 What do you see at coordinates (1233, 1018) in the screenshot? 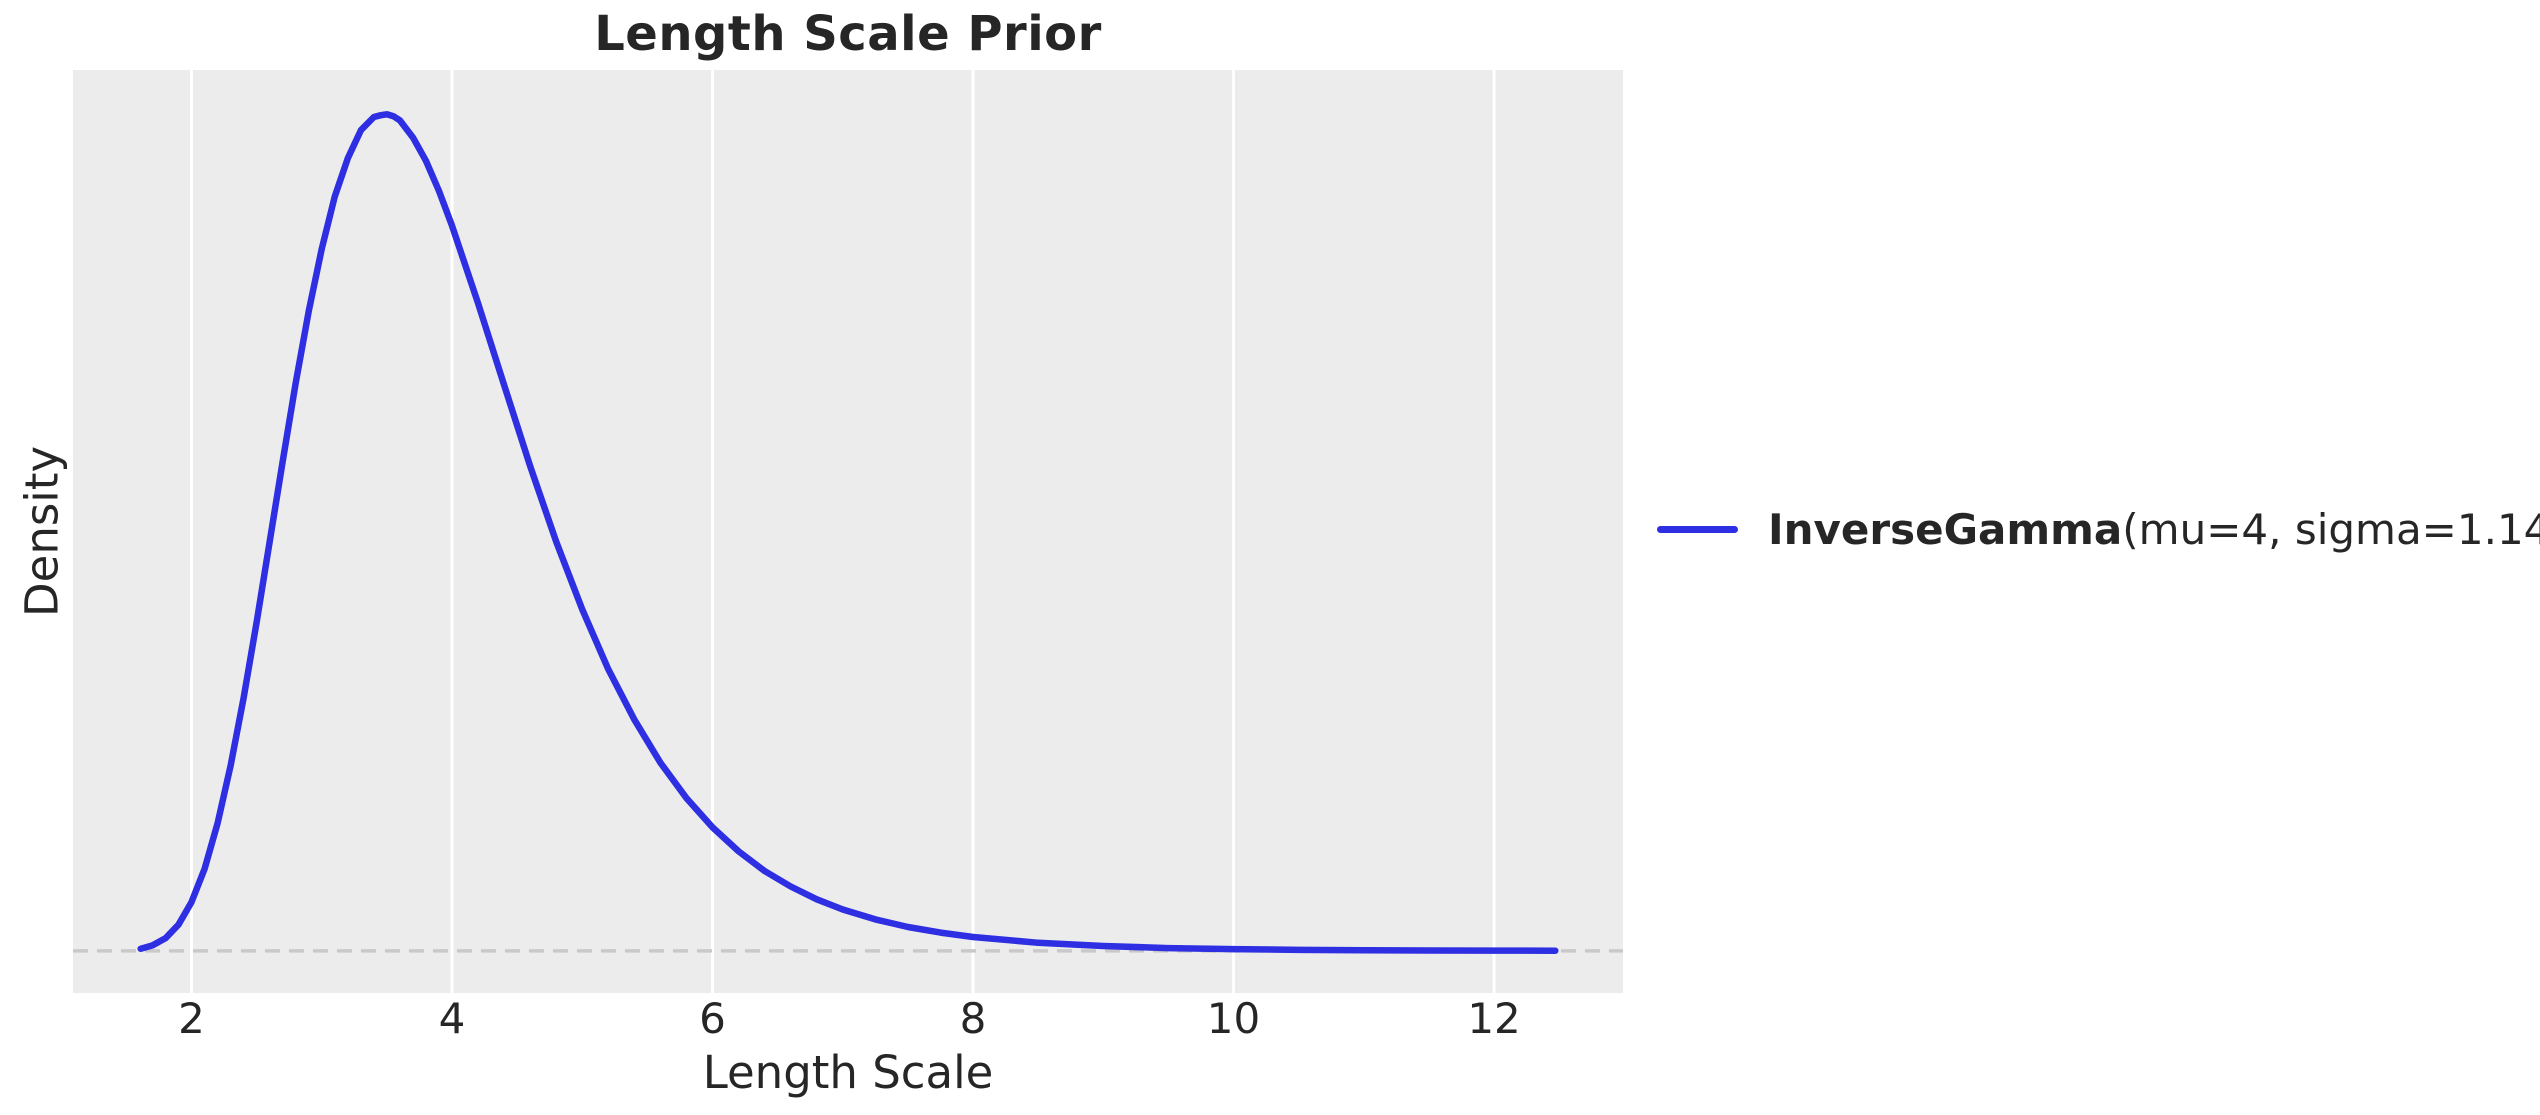
I see `x-tick-label-10: 10` at bounding box center [1233, 1018].